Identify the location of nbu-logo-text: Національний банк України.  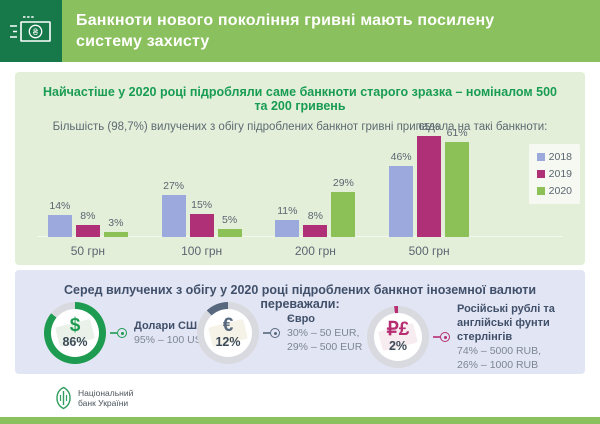
(105, 398).